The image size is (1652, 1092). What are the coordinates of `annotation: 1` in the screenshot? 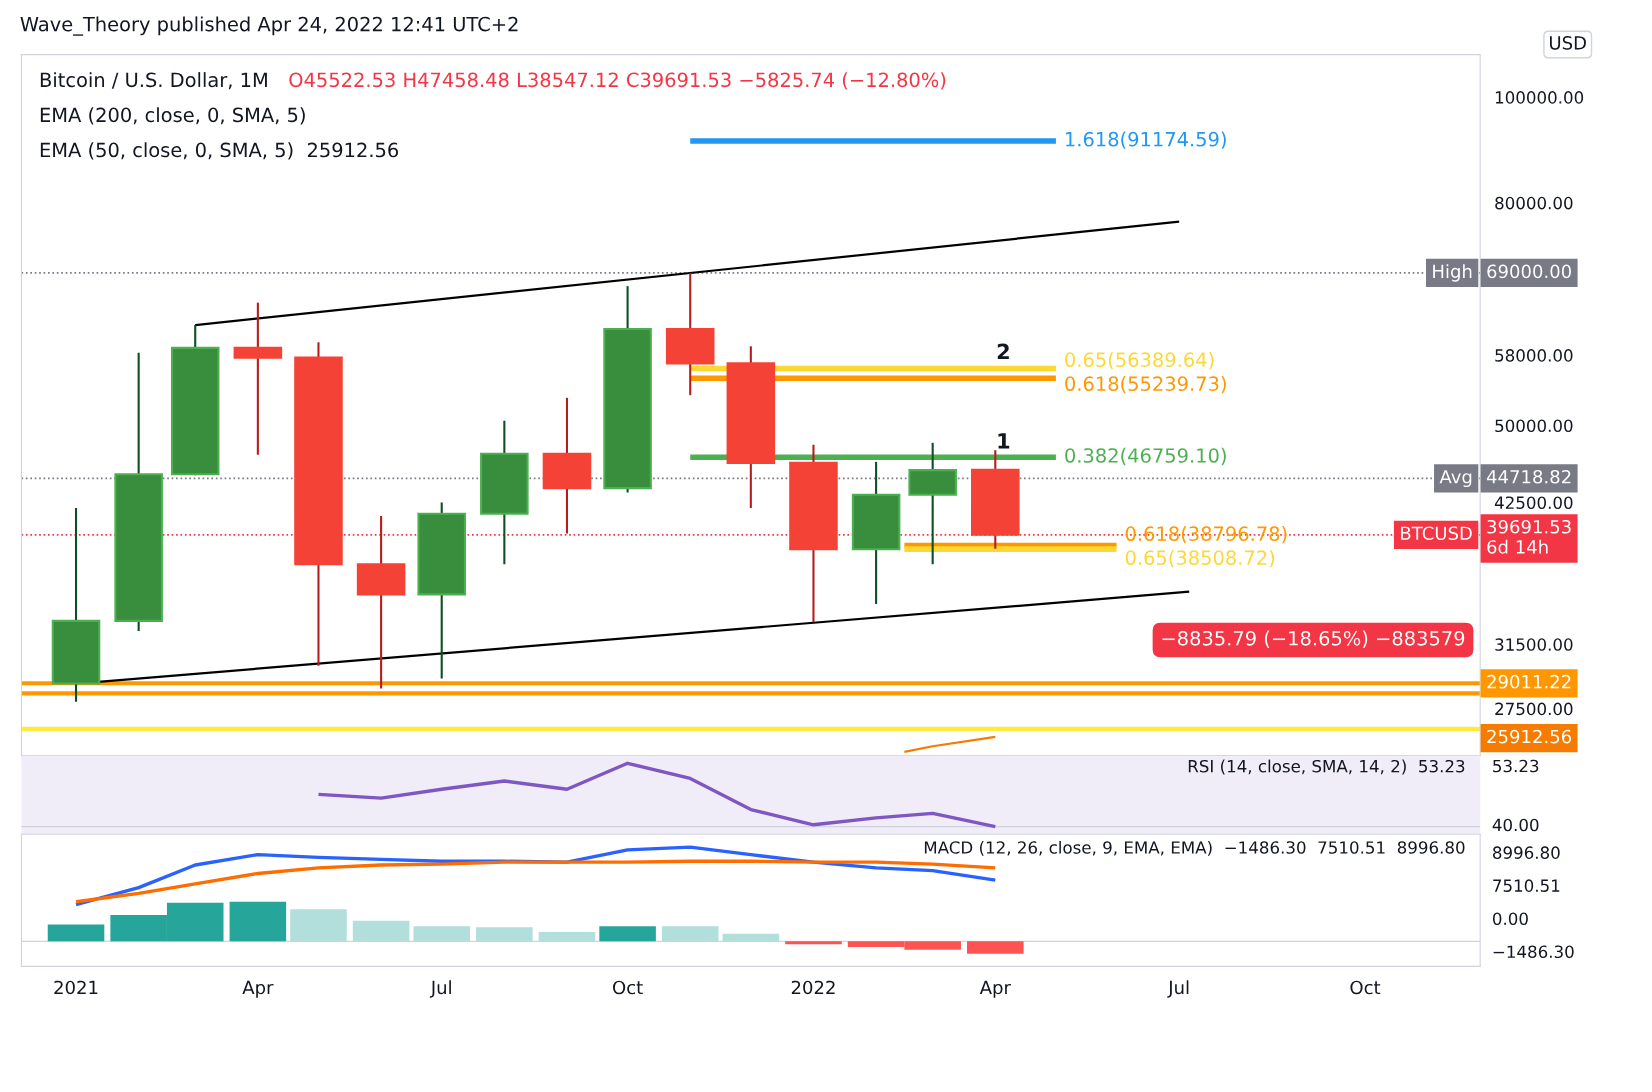 It's located at (1004, 441).